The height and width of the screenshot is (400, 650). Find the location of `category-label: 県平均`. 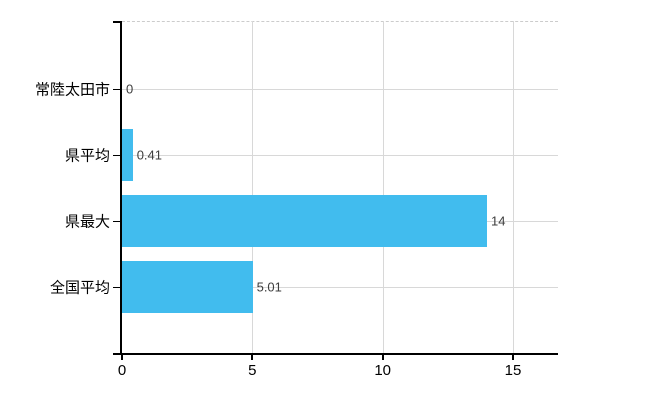

category-label: 県平均 is located at coordinates (87, 156).